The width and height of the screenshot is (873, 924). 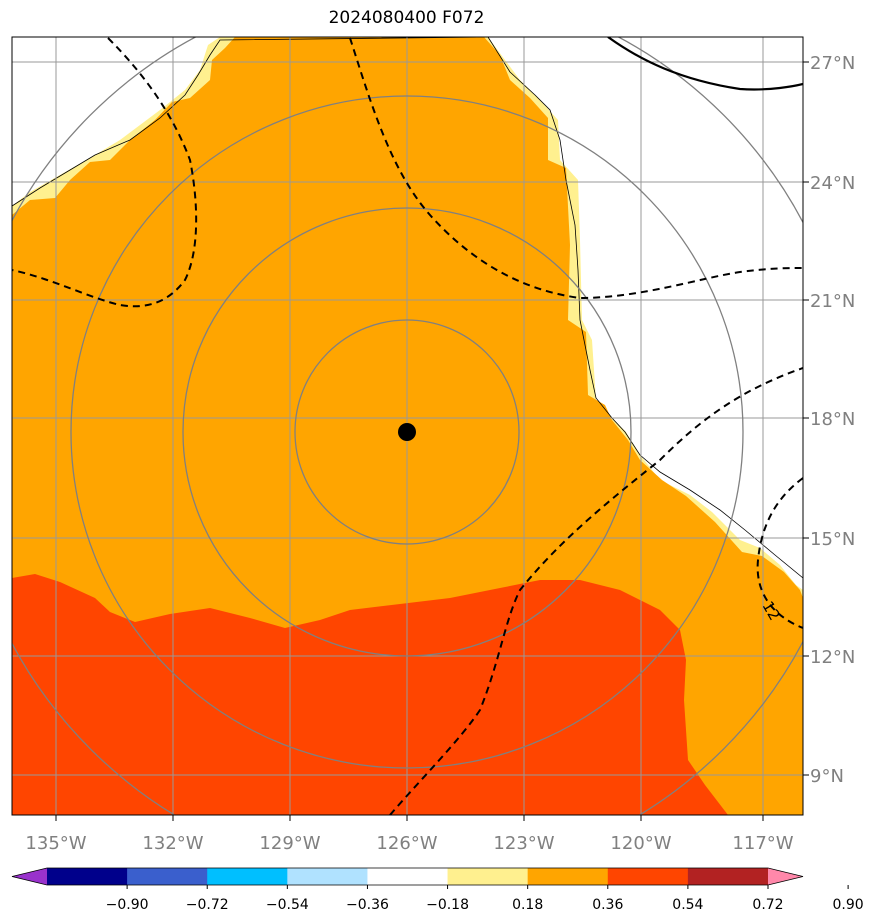 I want to click on solid-contour, so click(x=705, y=64).